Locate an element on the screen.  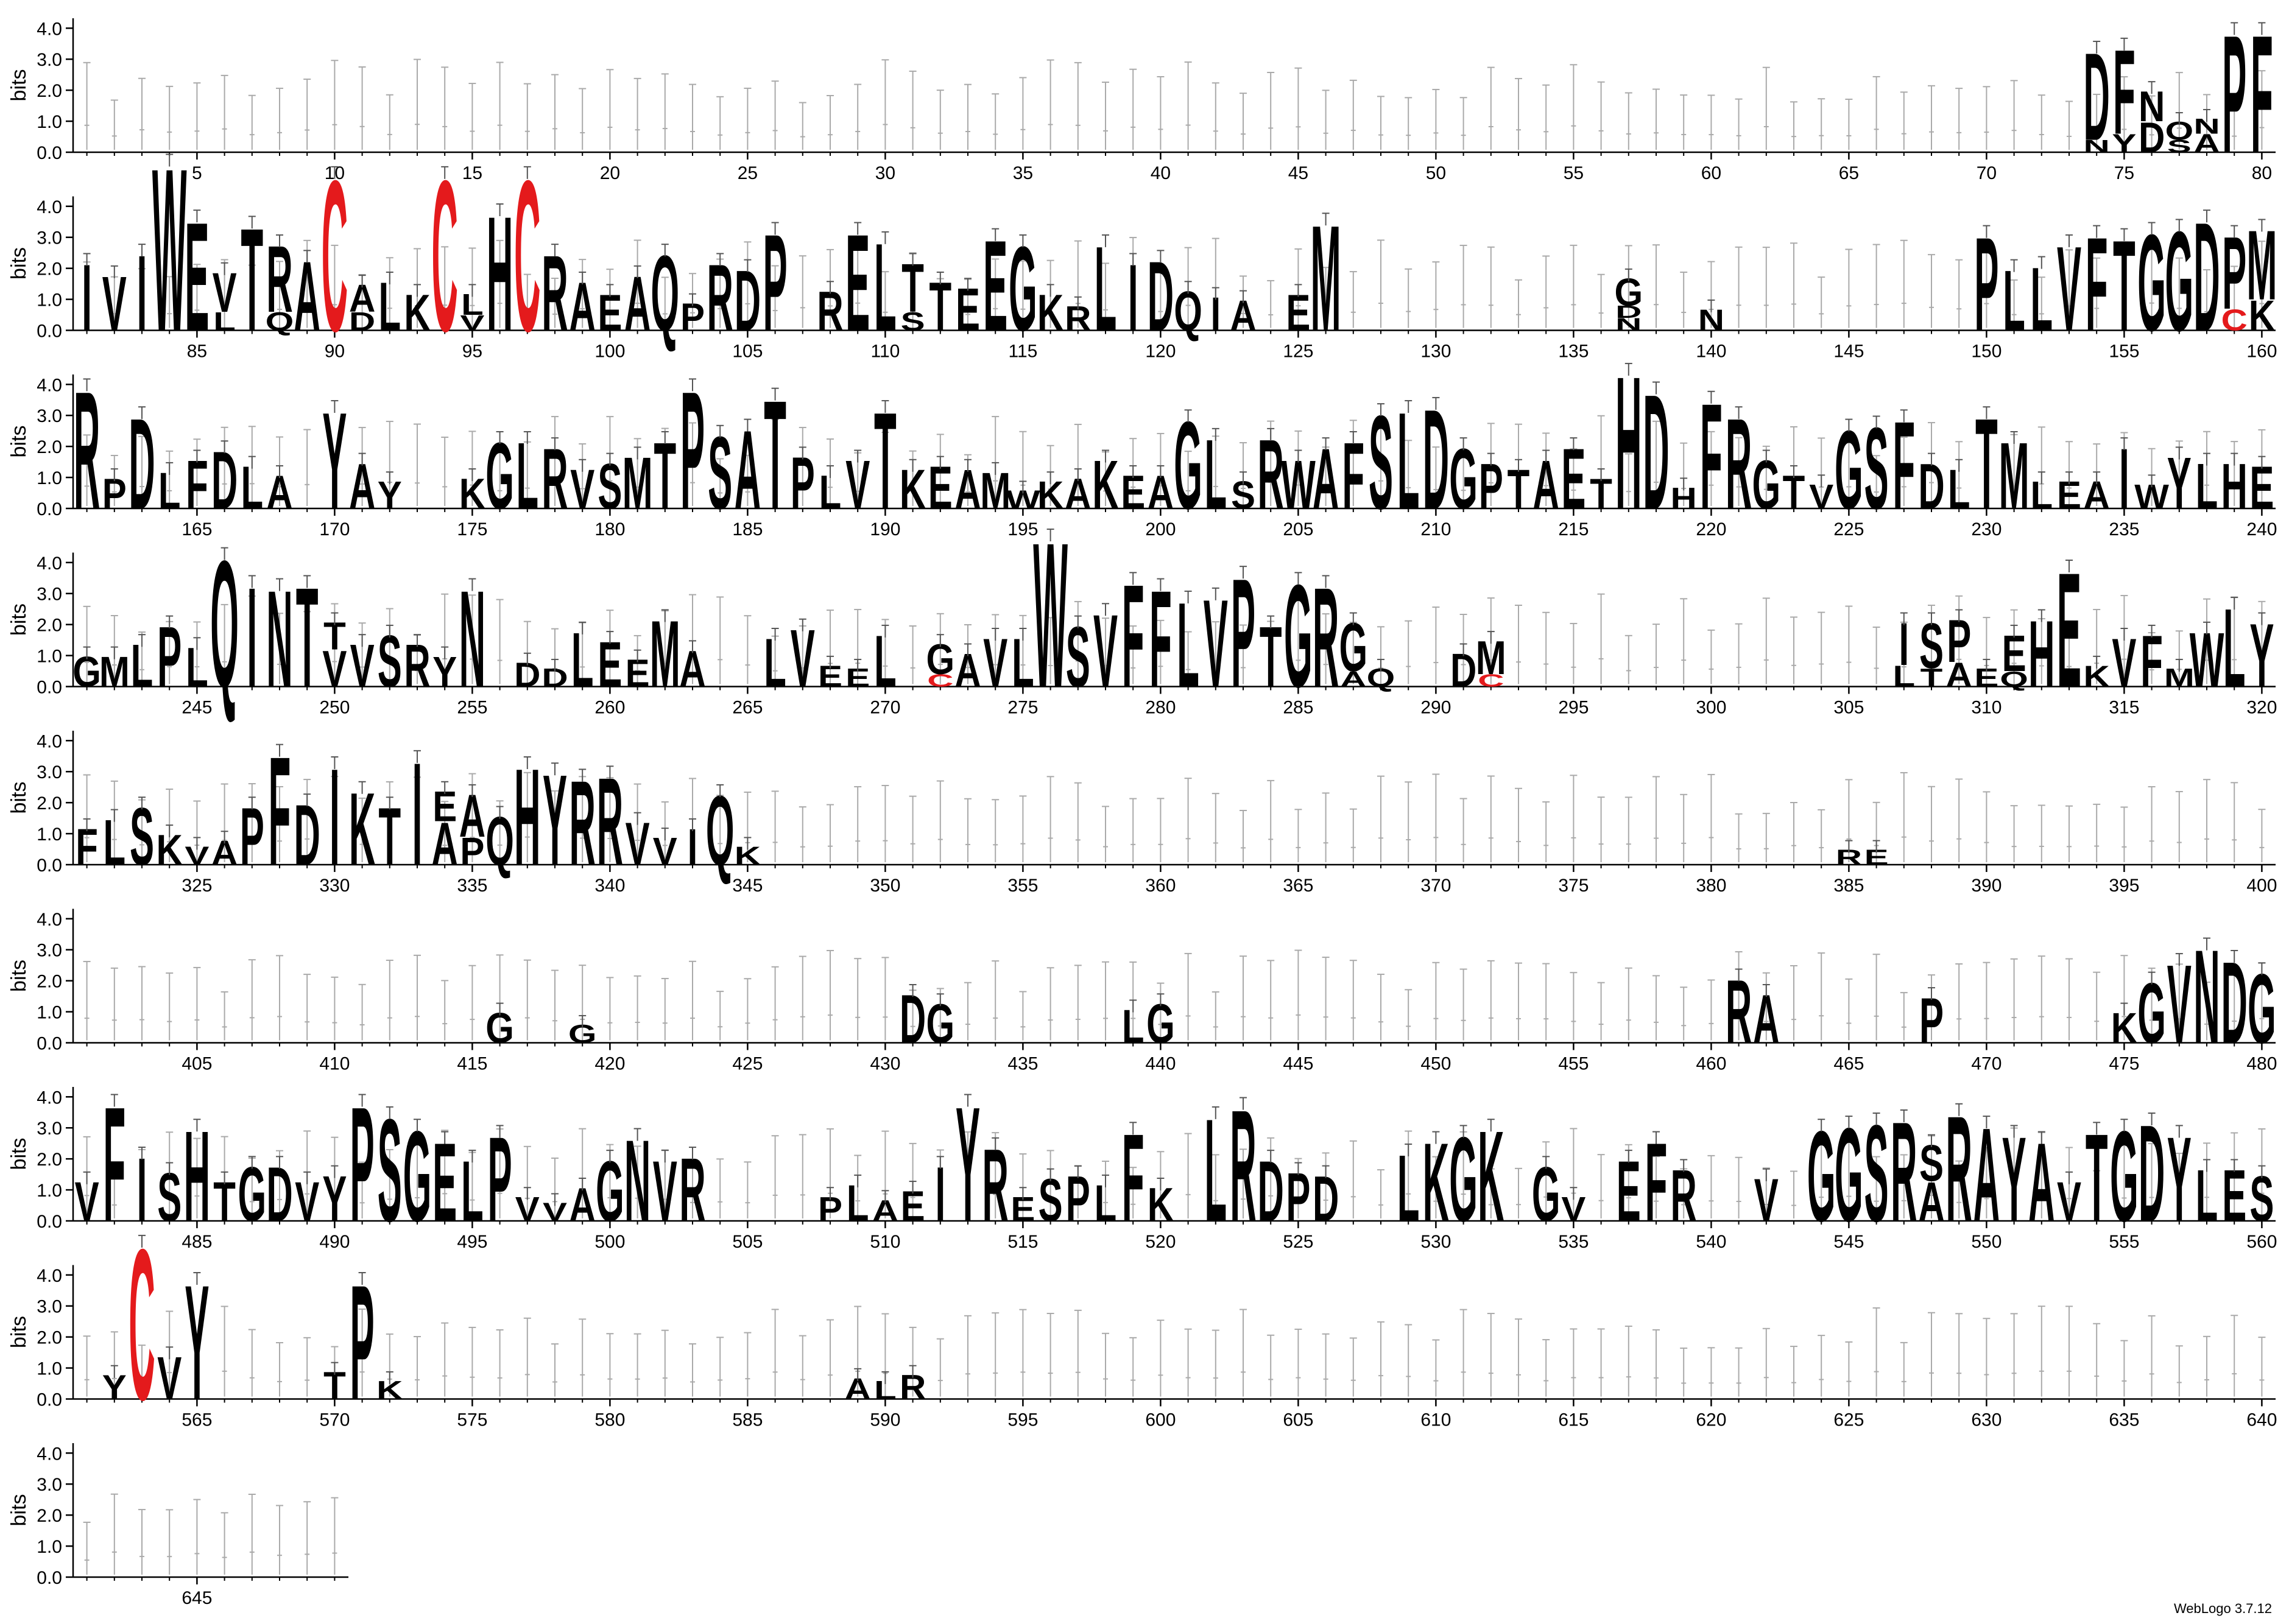
x-tick-label: 200 is located at coordinates (1160, 529).